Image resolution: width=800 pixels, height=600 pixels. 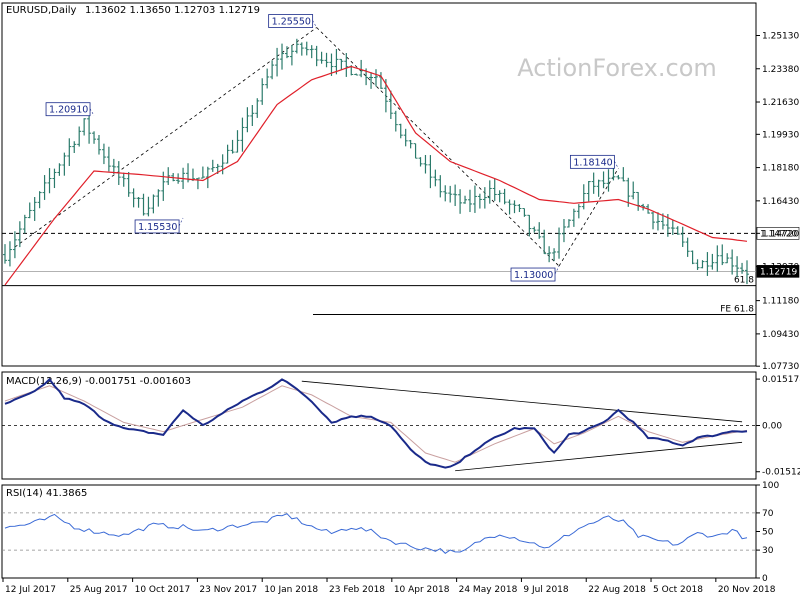 What do you see at coordinates (767, 532) in the screenshot?
I see `rsi-axis: 100 70 50 30 0` at bounding box center [767, 532].